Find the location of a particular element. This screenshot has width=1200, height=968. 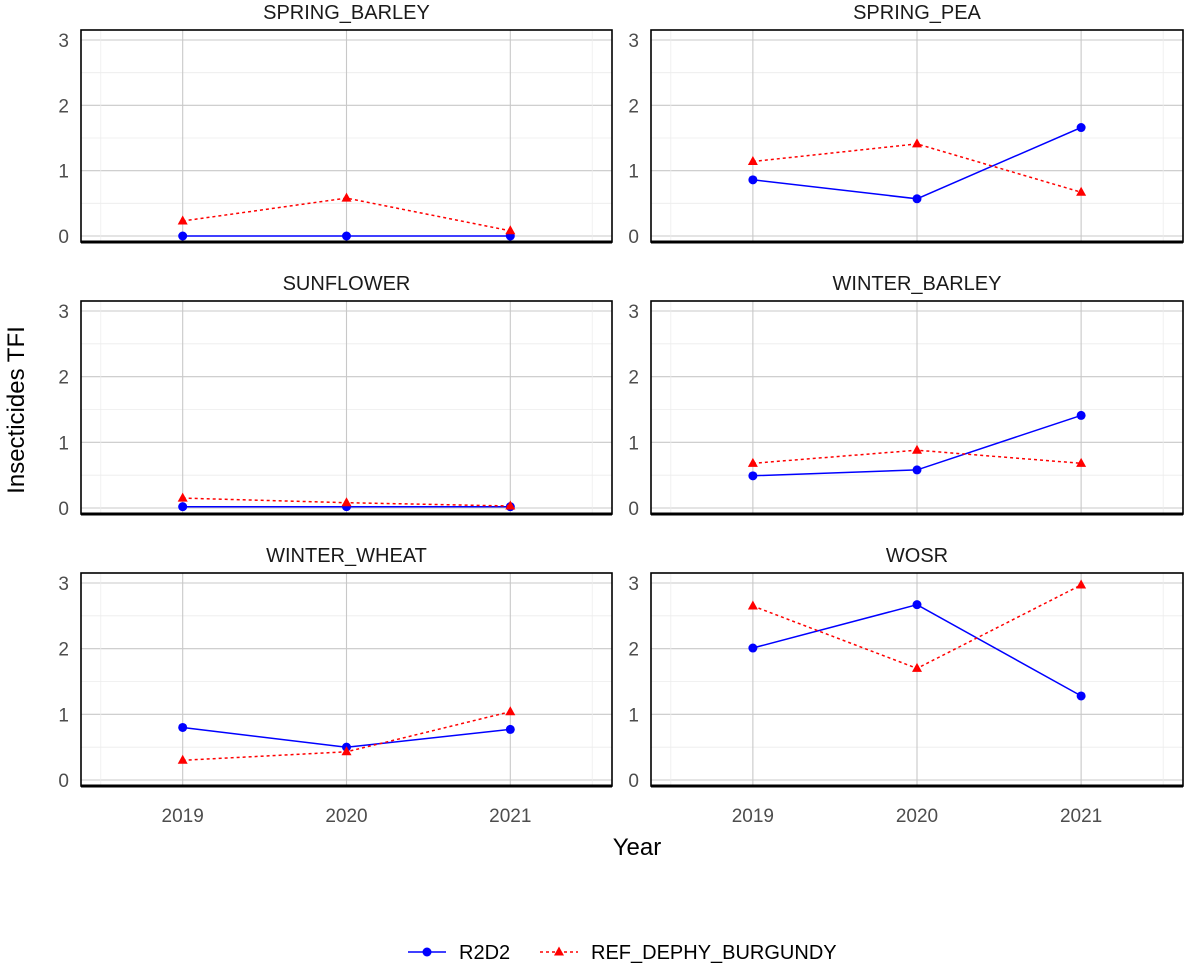

legend-item-r2d2: R2D2 is located at coordinates (459, 953).